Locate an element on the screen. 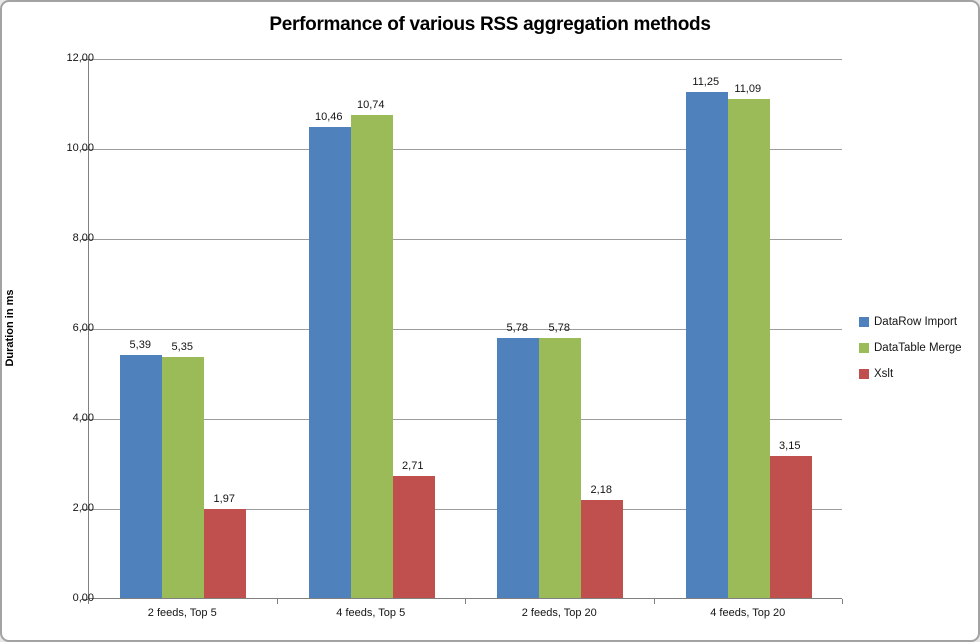  y-tick-label: 6,00 is located at coordinates (83, 328).